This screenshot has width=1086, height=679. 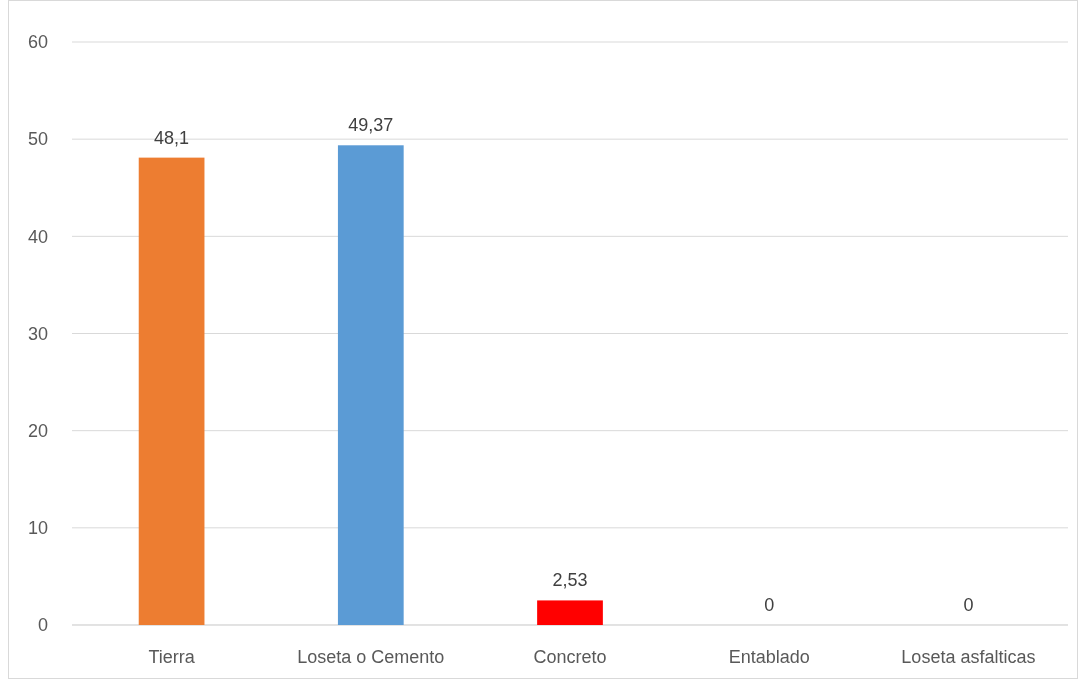 What do you see at coordinates (570, 580) in the screenshot?
I see `data-label: 2,53` at bounding box center [570, 580].